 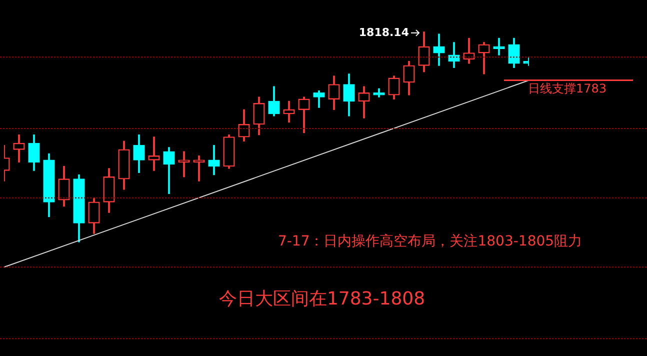 I want to click on annotation: 7-17：日内操作高空布局，关注1803-1805阻力, so click(x=430, y=242).